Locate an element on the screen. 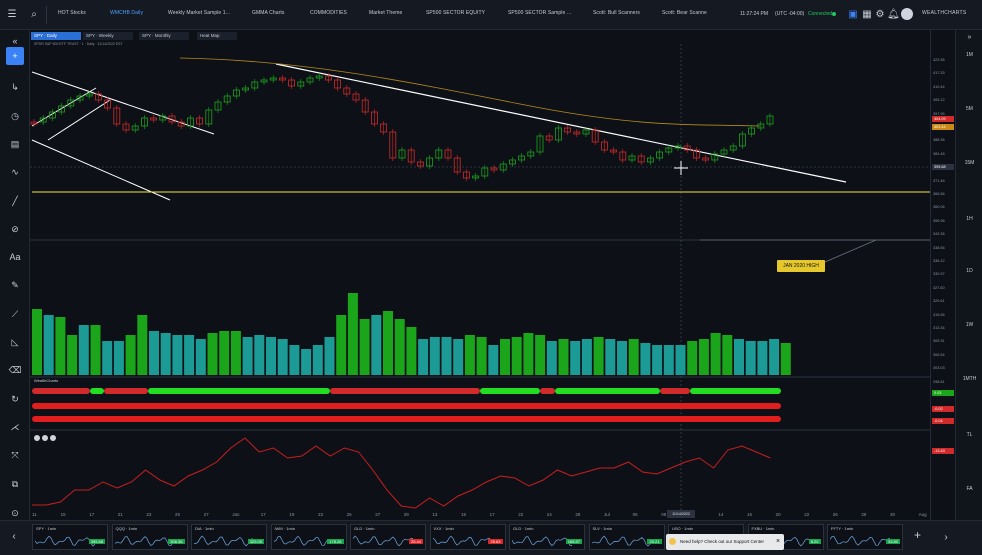 Image resolution: width=982 pixels, height=555 pixels. workspace-tab: WMCHB Daily is located at coordinates (127, 13).